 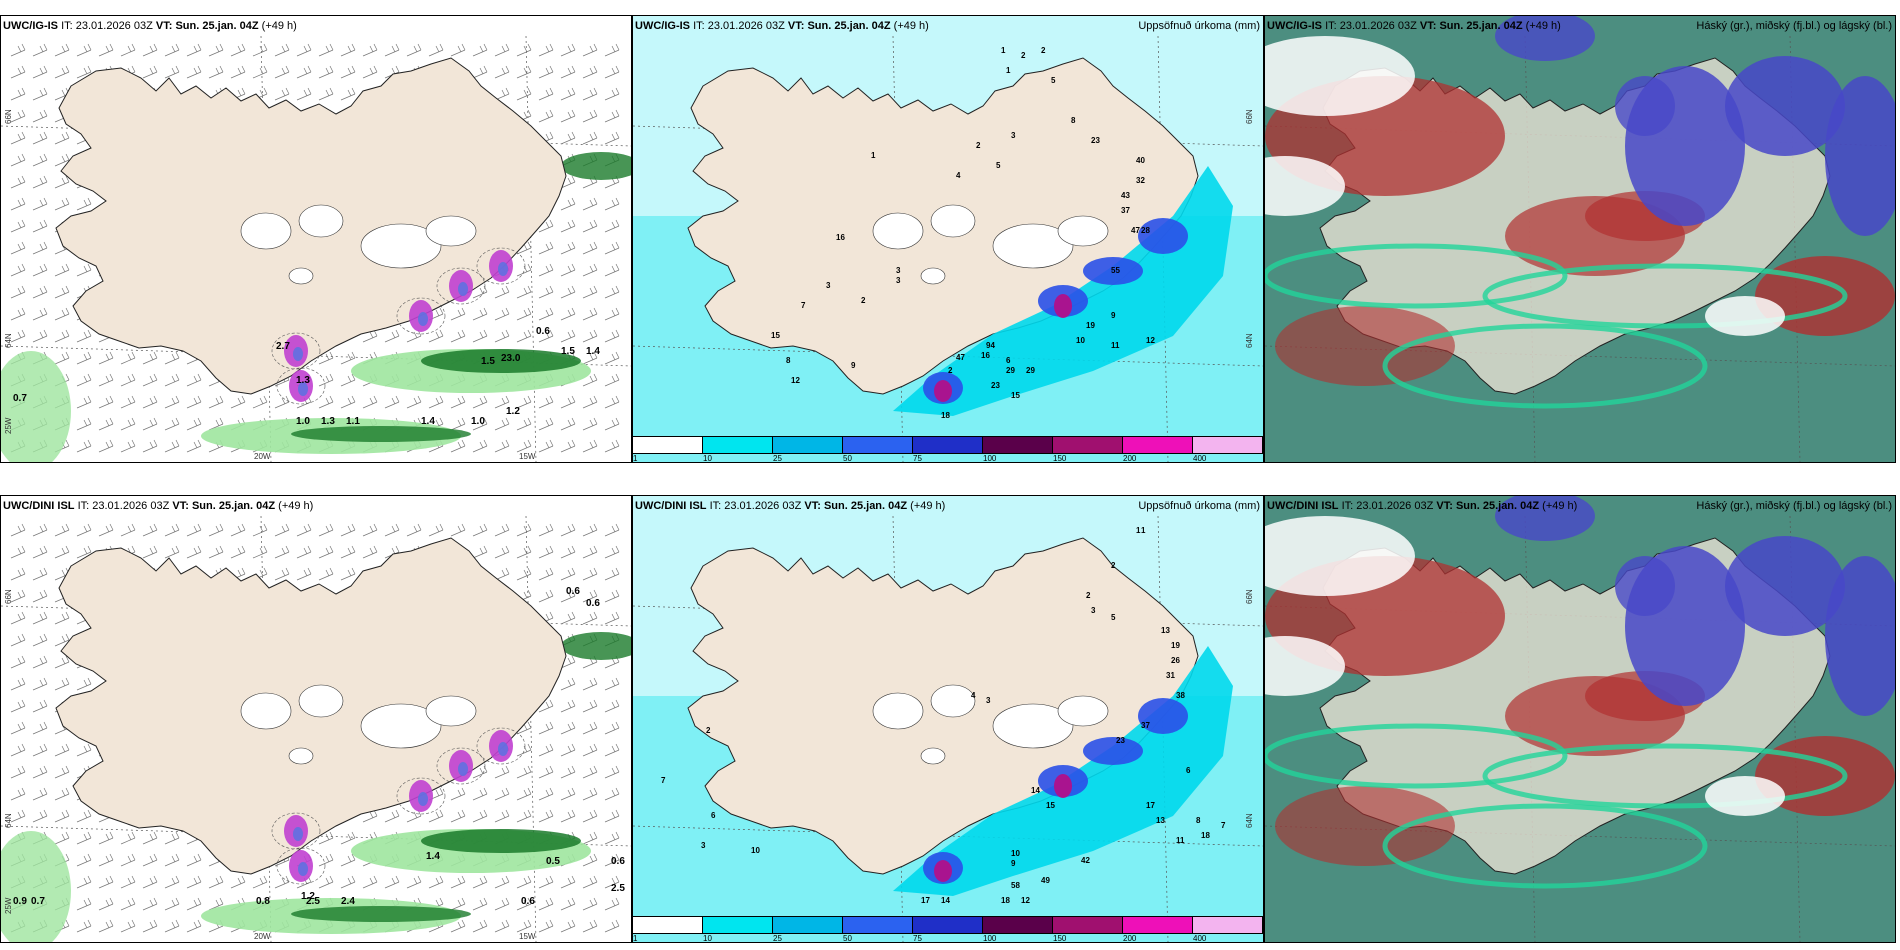 What do you see at coordinates (1150, 805) in the screenshot?
I see `precip-value-label: 17` at bounding box center [1150, 805].